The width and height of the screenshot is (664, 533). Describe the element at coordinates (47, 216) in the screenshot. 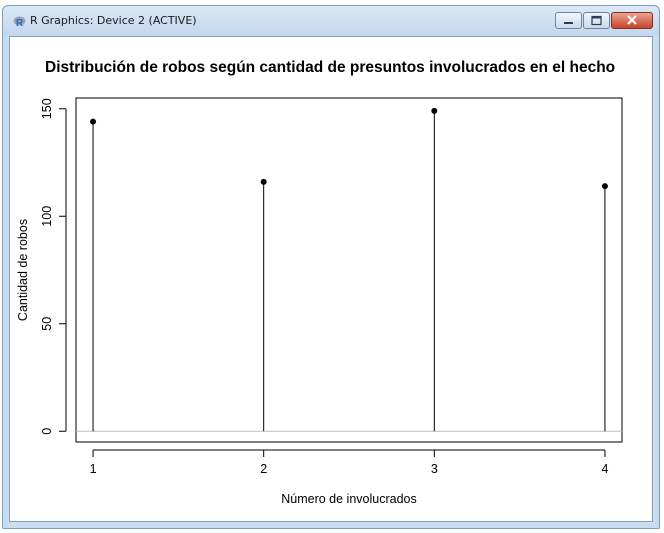

I see `y-tick-label: 100` at that location.